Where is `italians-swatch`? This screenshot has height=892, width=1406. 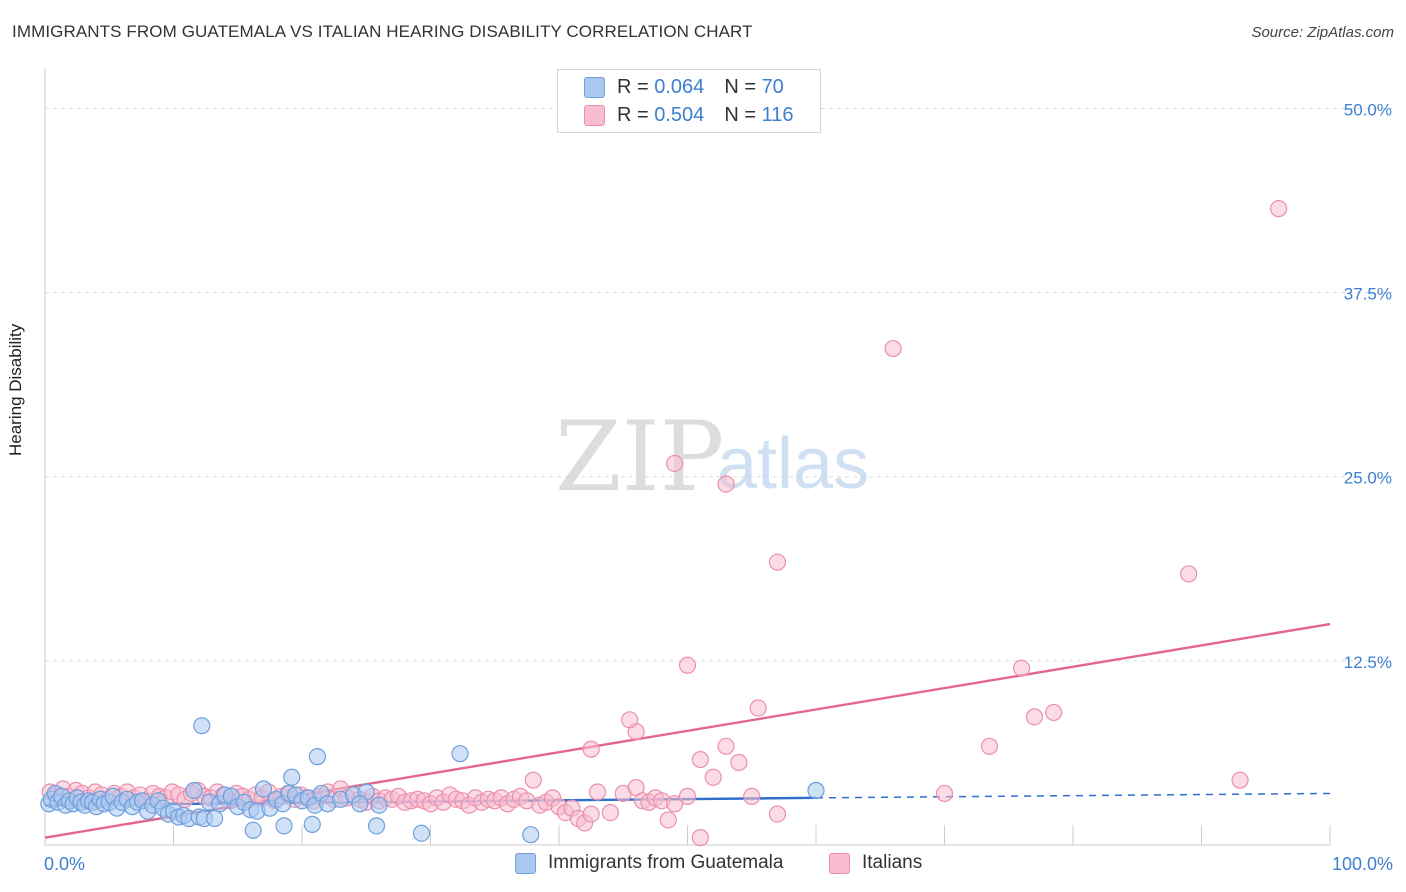
italians-swatch is located at coordinates (594, 115).